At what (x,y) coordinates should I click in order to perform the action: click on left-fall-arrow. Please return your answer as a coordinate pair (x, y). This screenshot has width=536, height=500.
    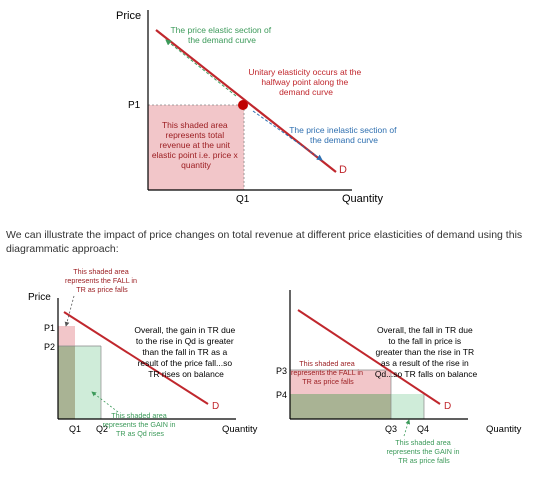
    Looking at the image, I should click on (69, 311).